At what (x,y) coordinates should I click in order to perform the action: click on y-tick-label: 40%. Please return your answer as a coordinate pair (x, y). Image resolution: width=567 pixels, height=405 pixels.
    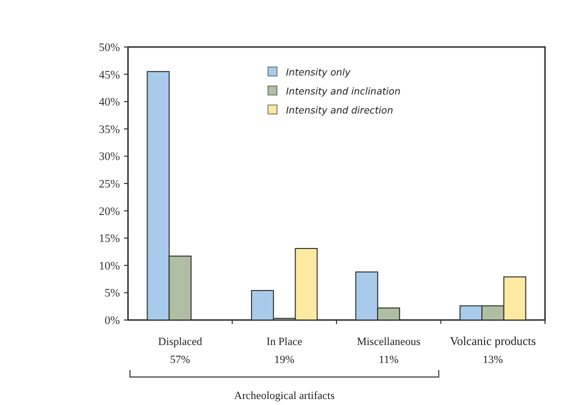
    Looking at the image, I should click on (109, 102).